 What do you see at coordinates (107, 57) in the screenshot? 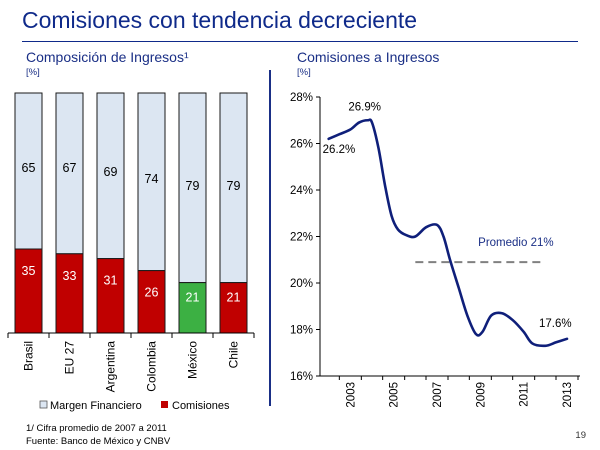
I see `left-chart-title: Composición de Ingresos¹` at bounding box center [107, 57].